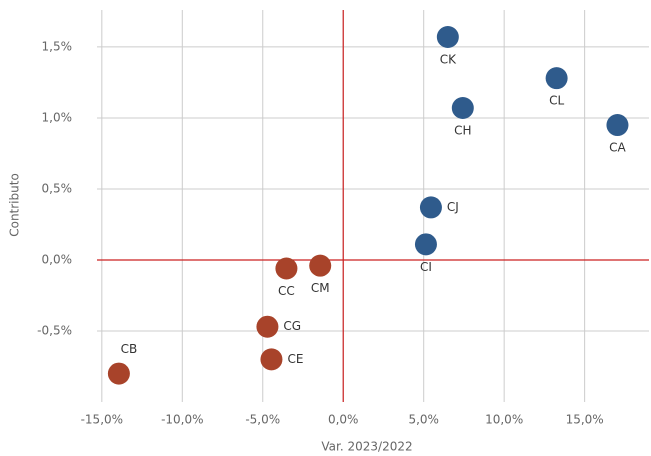  I want to click on point-label: CL, so click(556, 101).